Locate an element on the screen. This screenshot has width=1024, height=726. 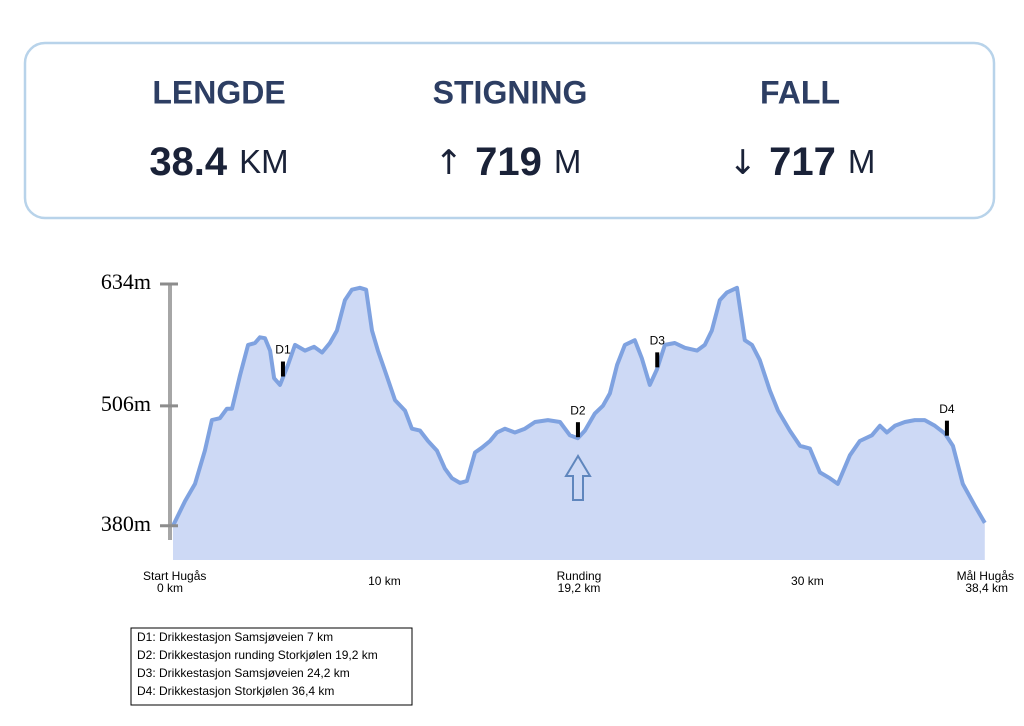
x-tick-name: Start Hugås is located at coordinates (174, 576).